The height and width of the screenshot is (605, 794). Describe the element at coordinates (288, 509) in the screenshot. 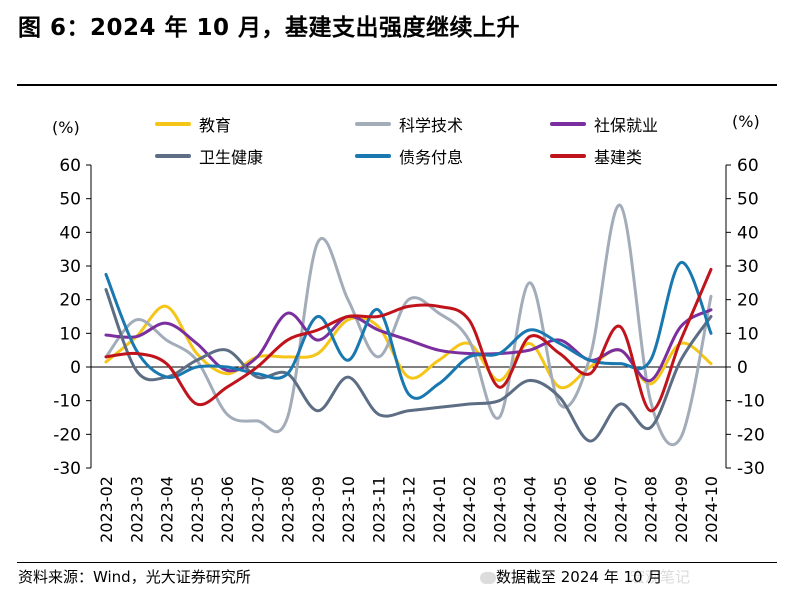

I see `x-tick-label: 2023-08` at that location.